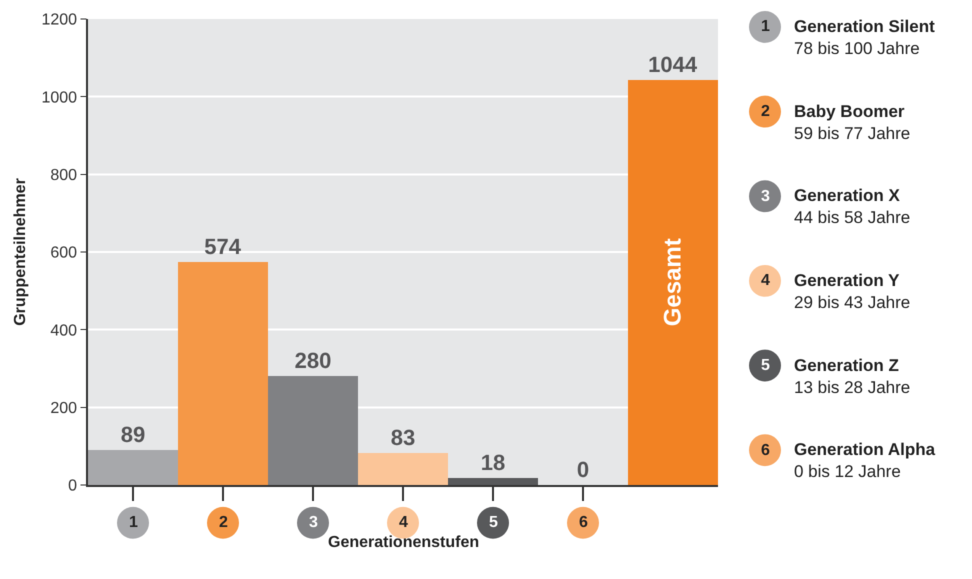 The width and height of the screenshot is (972, 579). Describe the element at coordinates (59, 20) in the screenshot. I see `y-tick-label: 1200` at that location.